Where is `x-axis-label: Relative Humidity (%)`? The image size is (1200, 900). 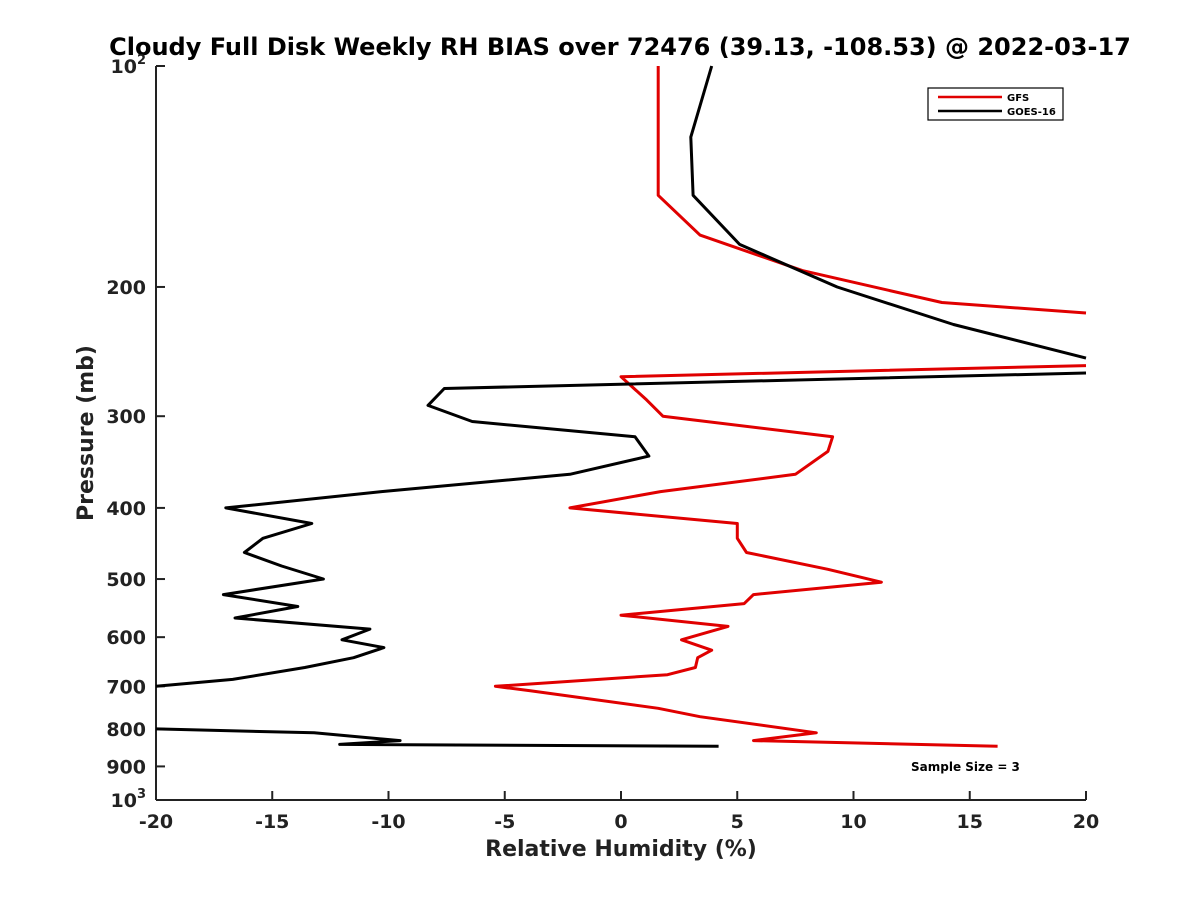
x-axis-label: Relative Humidity (%) is located at coordinates (621, 849).